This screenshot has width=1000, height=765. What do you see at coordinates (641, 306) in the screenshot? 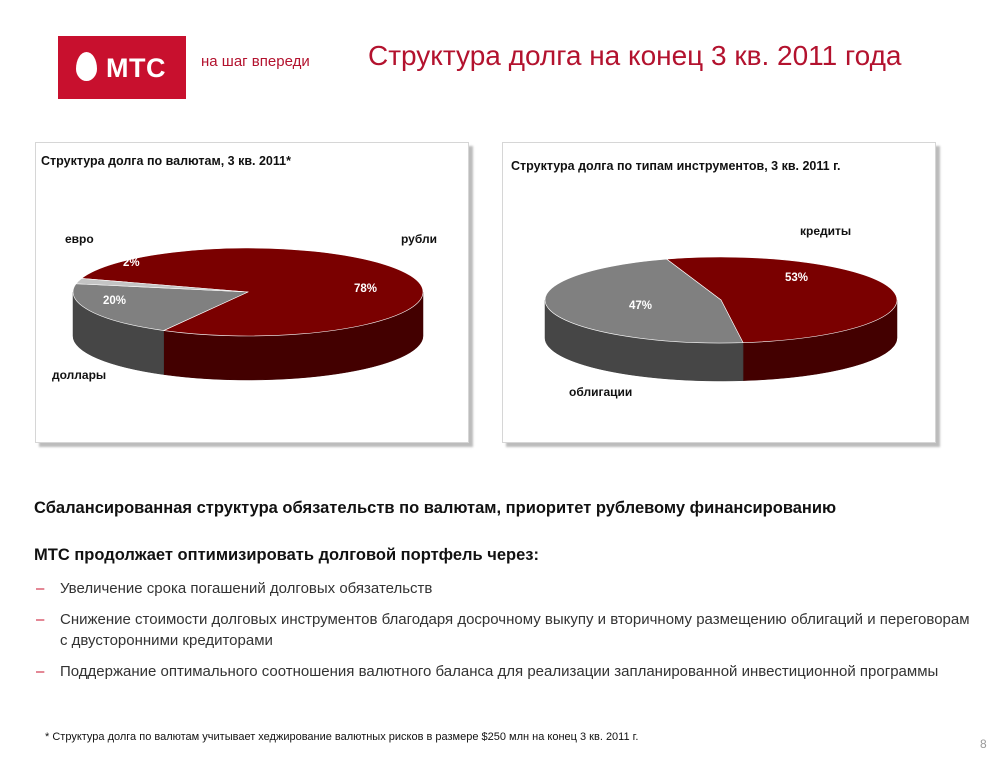
I see `data-label-bonds: 47%` at bounding box center [641, 306].